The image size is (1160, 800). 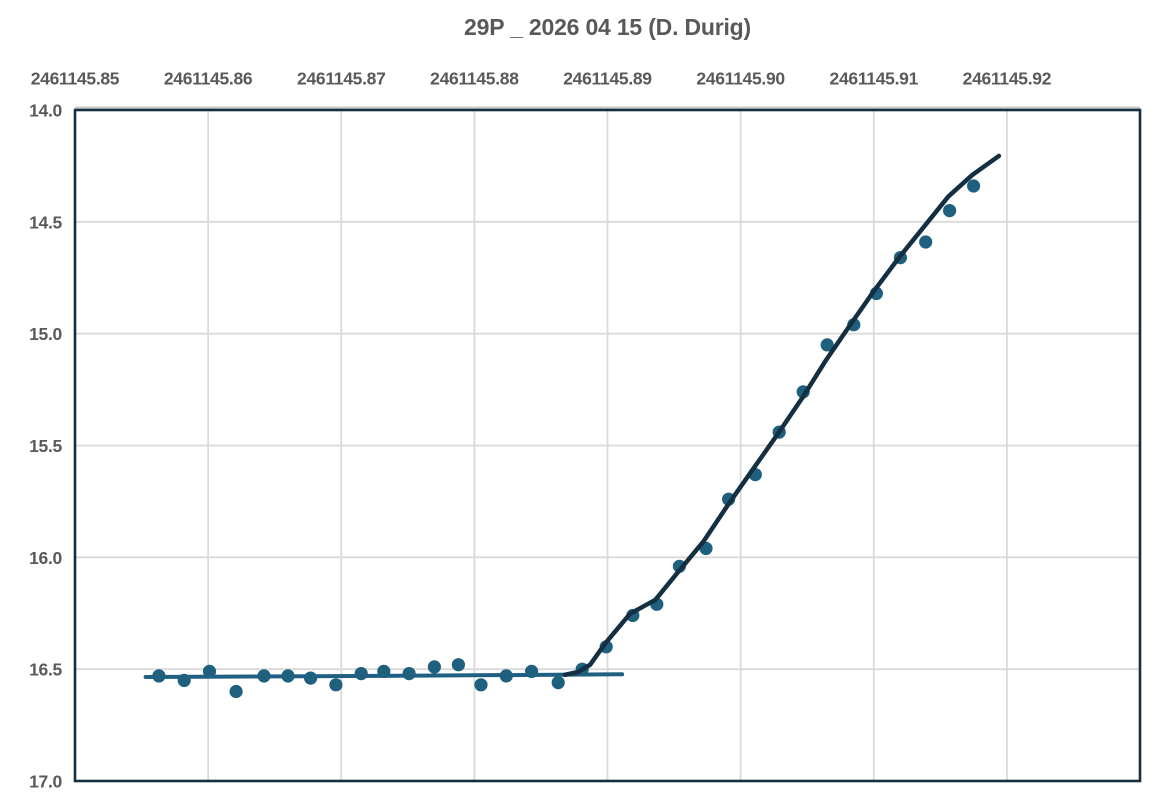 What do you see at coordinates (45, 670) in the screenshot?
I see `y-tick-label: 16.5` at bounding box center [45, 670].